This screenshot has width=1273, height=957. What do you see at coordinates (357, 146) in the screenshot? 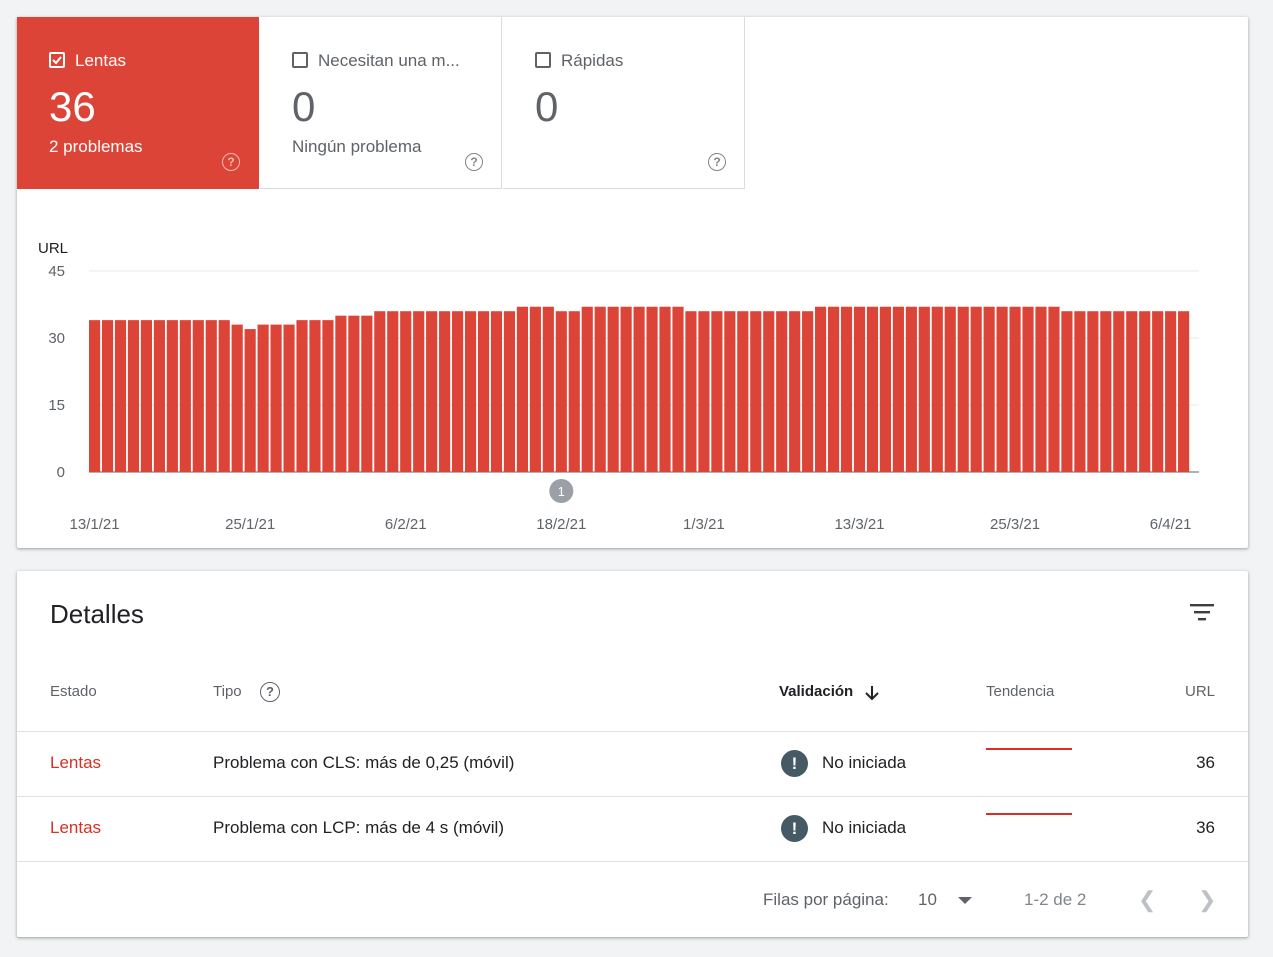
I see `tile-subtitle: Ningún problema` at bounding box center [357, 146].